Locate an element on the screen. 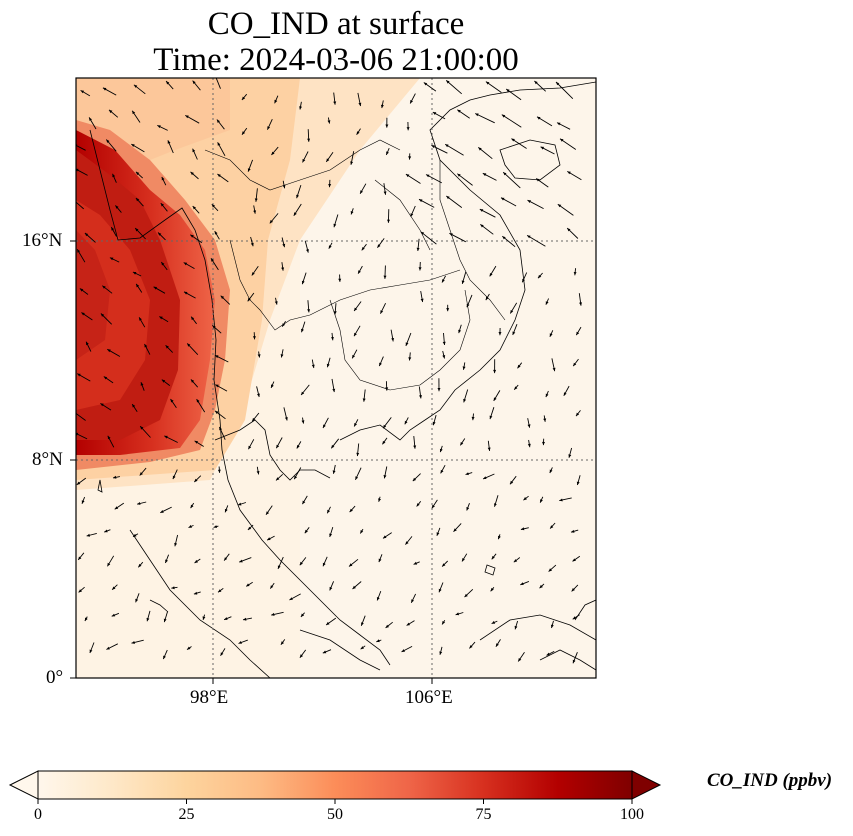  colorbar-max-extend is located at coordinates (646, 785).